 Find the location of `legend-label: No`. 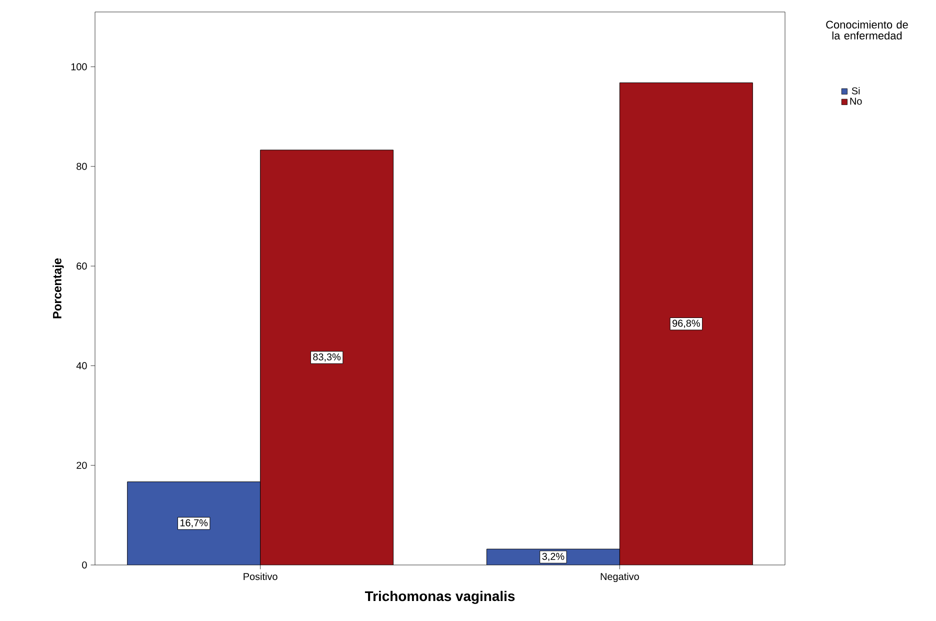

legend-label: No is located at coordinates (856, 101).